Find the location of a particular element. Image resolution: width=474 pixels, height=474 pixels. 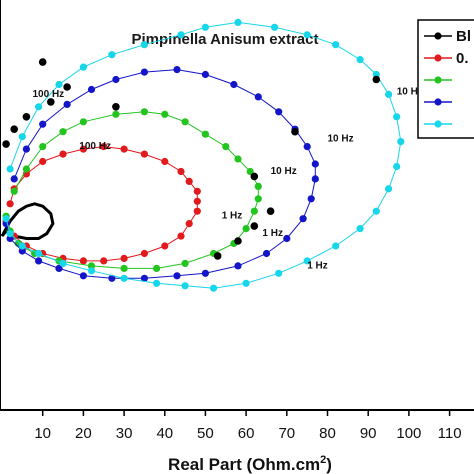

x-tick-label-9: 100 is located at coordinates (408, 433).